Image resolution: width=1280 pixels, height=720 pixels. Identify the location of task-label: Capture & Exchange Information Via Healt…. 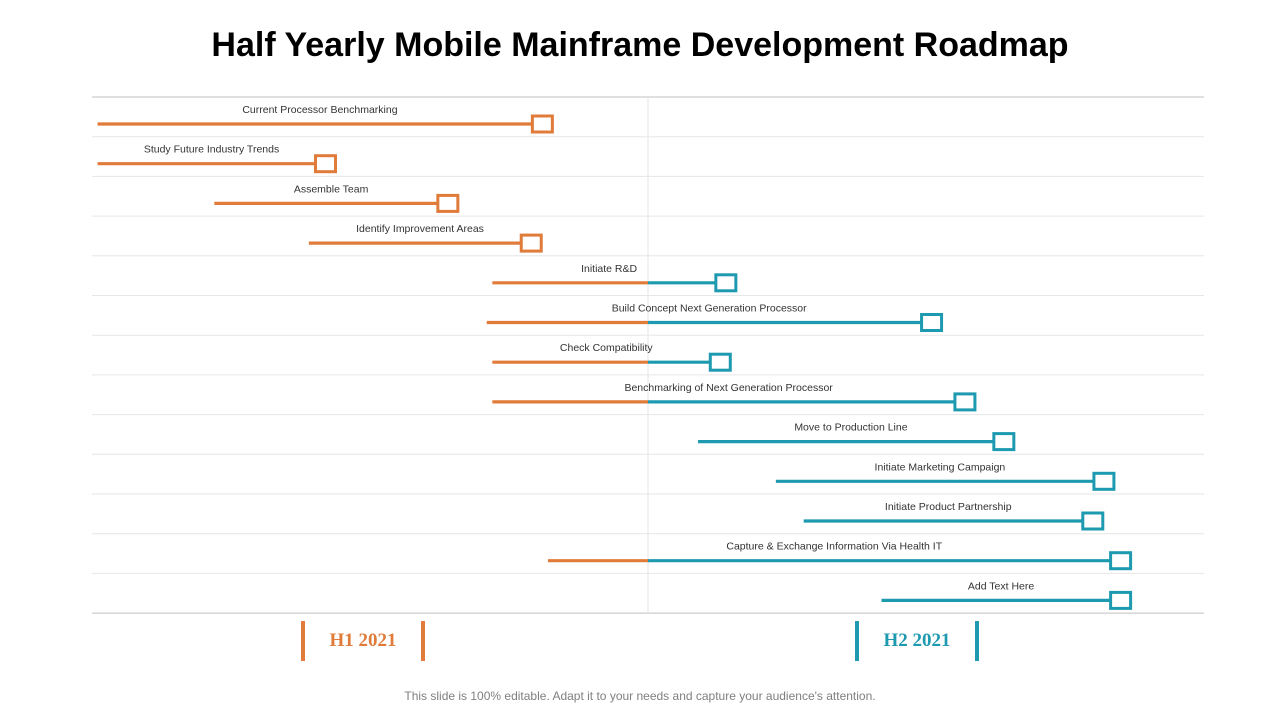
(834, 547).